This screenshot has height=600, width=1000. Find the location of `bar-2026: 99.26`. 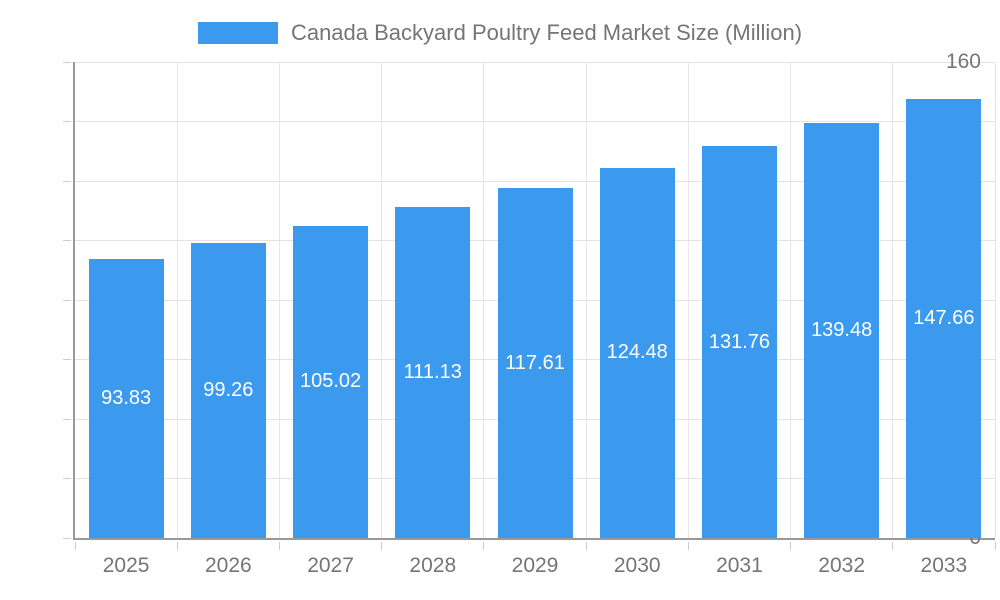

bar-2026: 99.26 is located at coordinates (228, 390).